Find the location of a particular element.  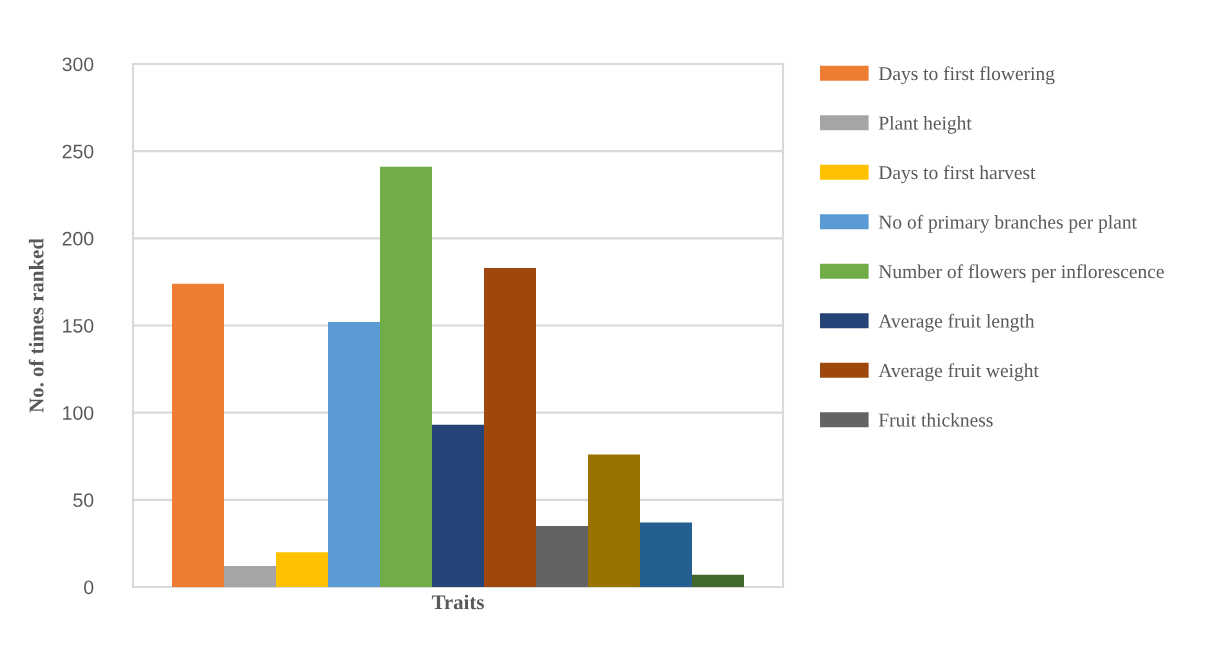

legend-label: Fruit thickness is located at coordinates (935, 419).